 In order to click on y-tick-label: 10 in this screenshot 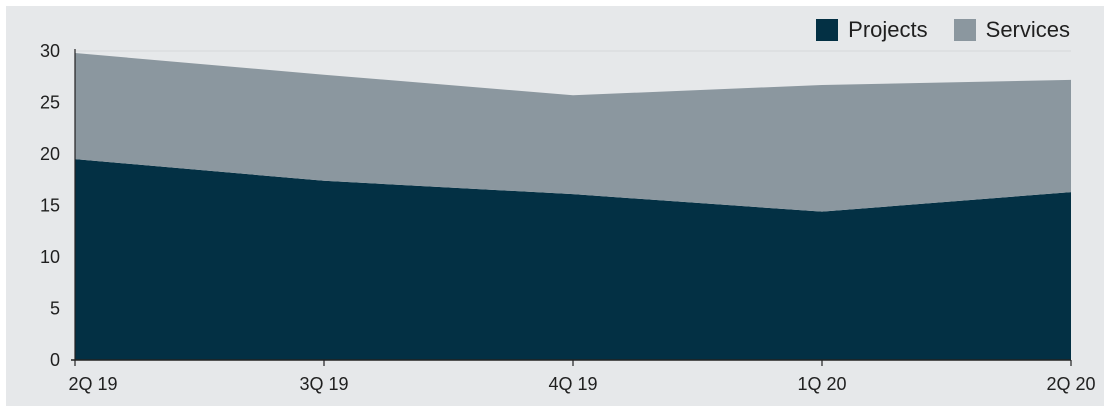, I will do `click(50, 257)`.